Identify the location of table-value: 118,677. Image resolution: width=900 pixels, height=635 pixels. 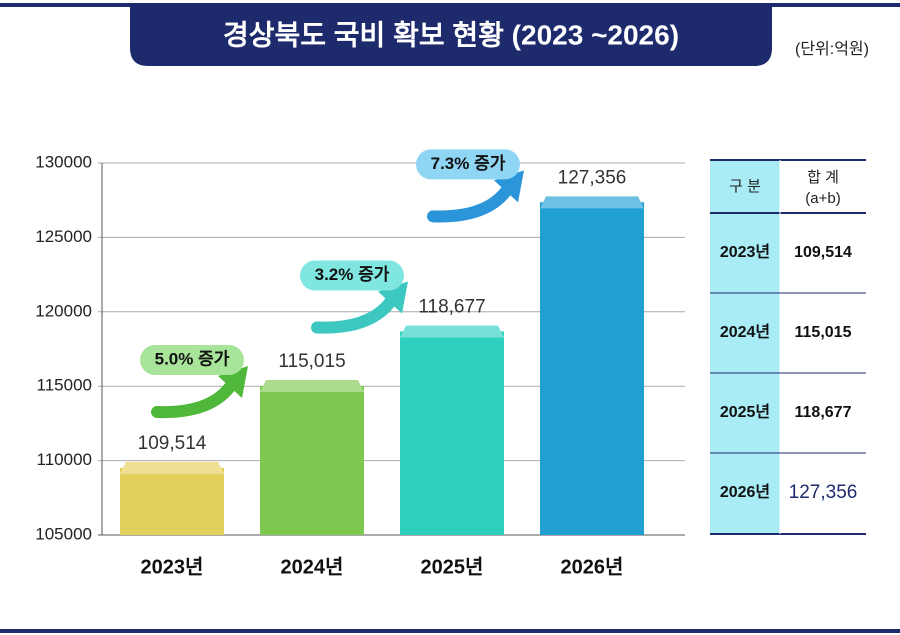
(823, 412).